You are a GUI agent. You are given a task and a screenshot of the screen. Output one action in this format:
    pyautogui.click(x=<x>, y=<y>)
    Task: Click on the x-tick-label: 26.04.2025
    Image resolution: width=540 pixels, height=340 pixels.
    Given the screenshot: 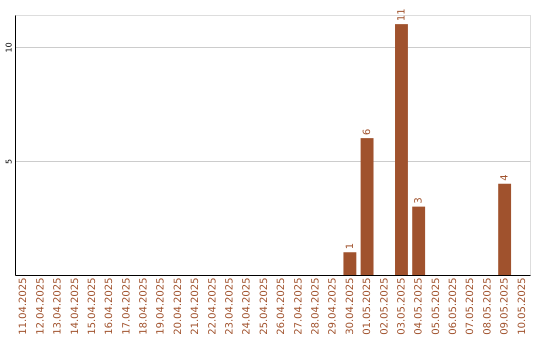 What is the action you would take?
    pyautogui.click(x=282, y=306)
    